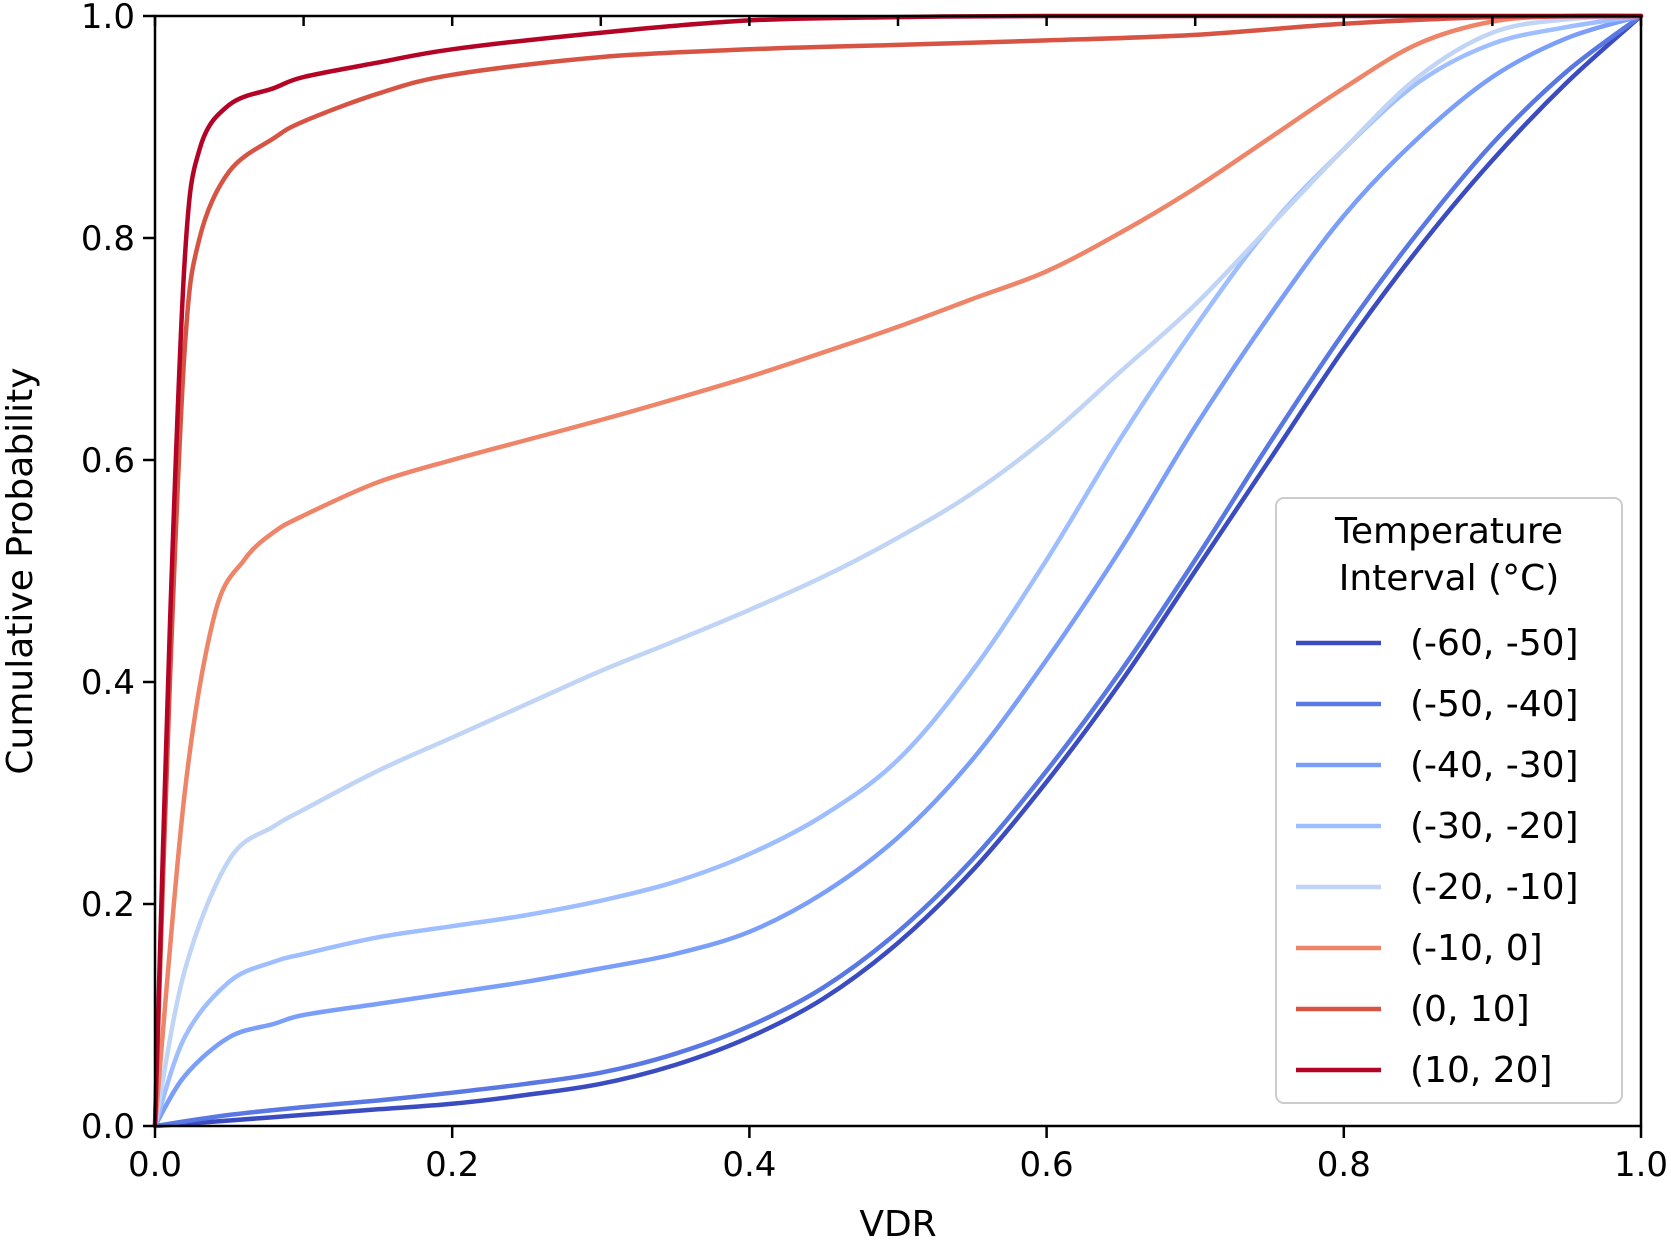 The height and width of the screenshot is (1241, 1671). I want to click on legend-label: (-60, -50], so click(1494, 643).